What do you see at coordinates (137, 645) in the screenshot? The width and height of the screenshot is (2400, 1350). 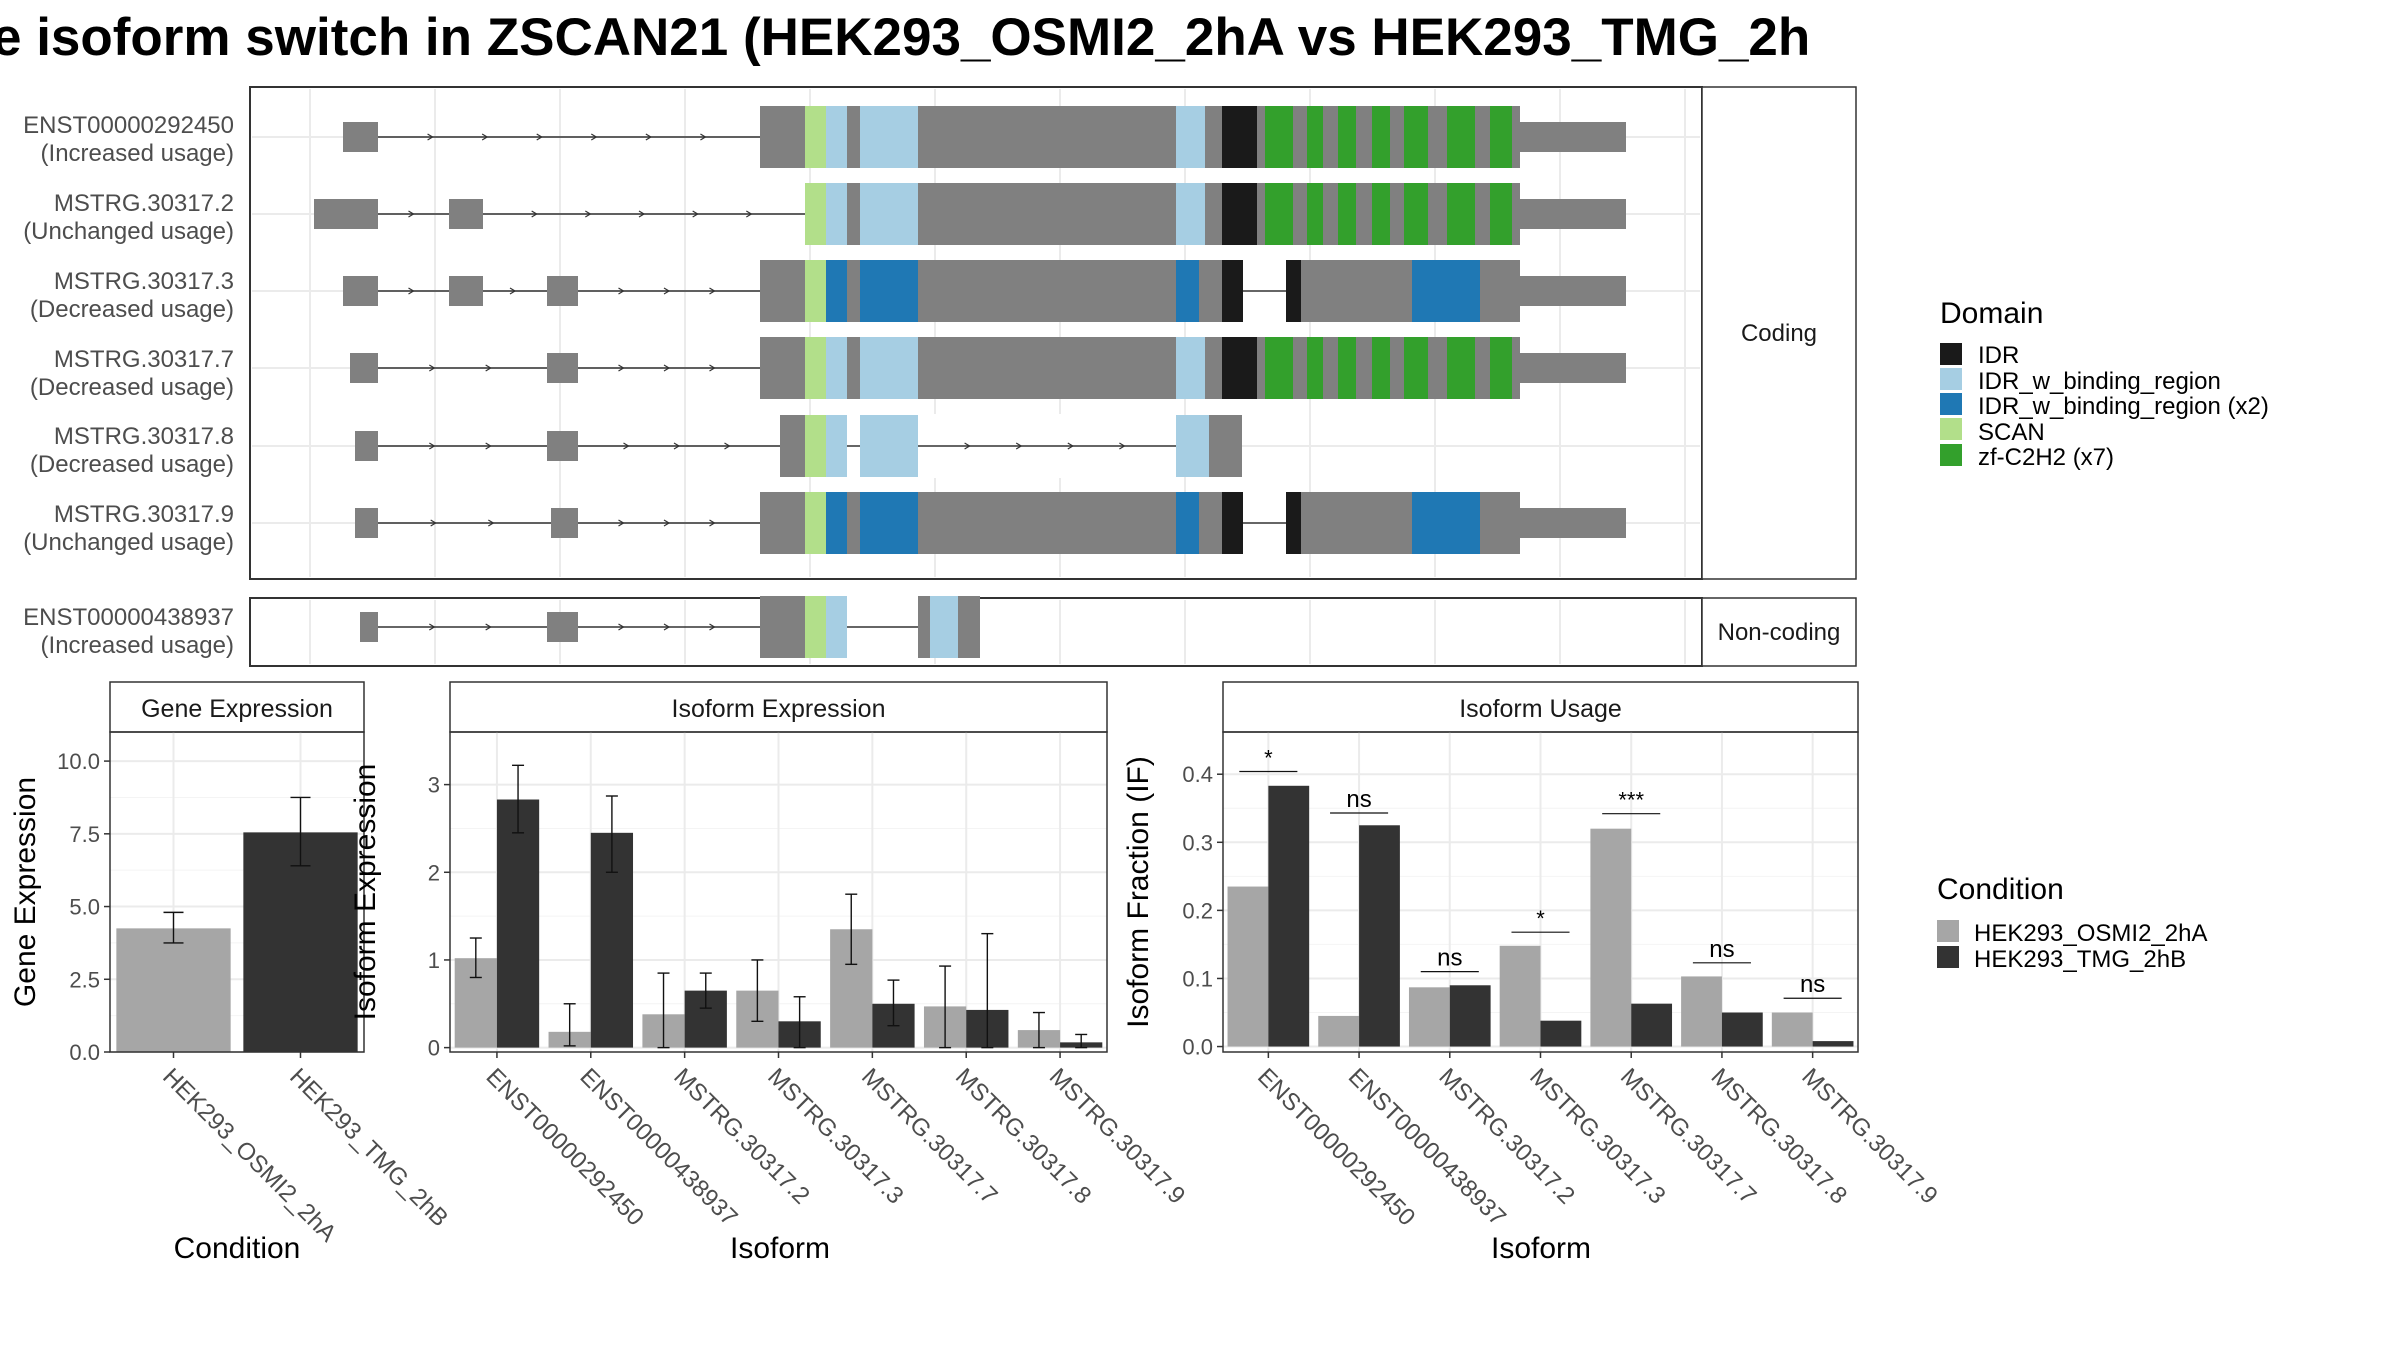 I see `isoform-usage-6: (Increased usage)` at bounding box center [137, 645].